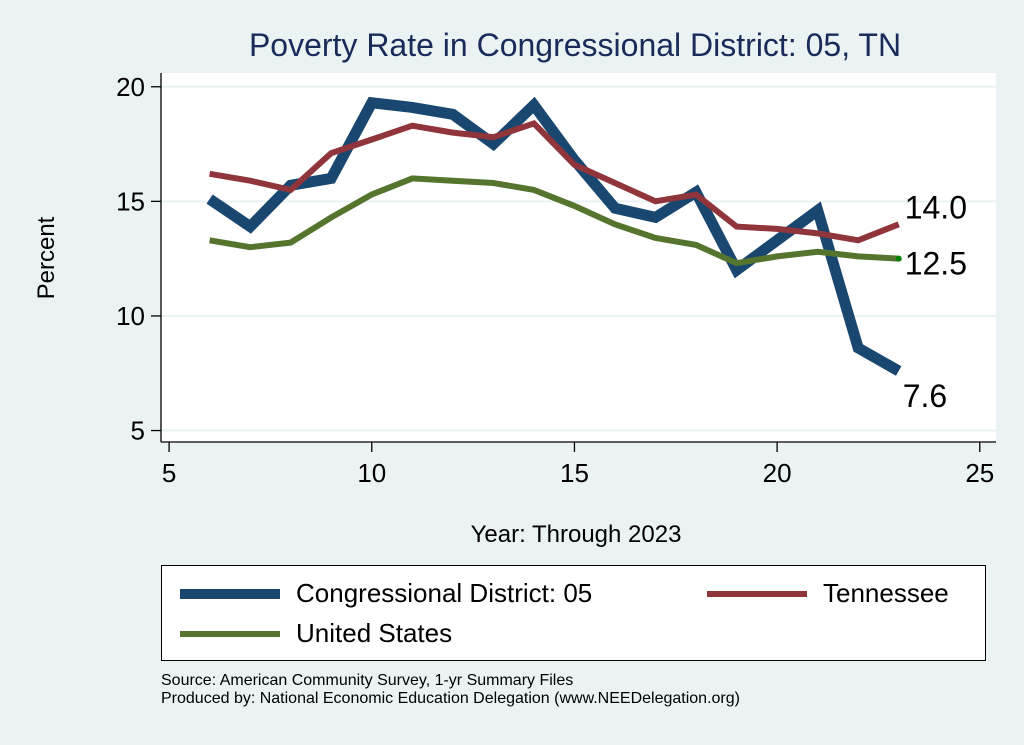 This screenshot has height=745, width=1024. Describe the element at coordinates (936, 207) in the screenshot. I see `end-label: 14.0` at that location.